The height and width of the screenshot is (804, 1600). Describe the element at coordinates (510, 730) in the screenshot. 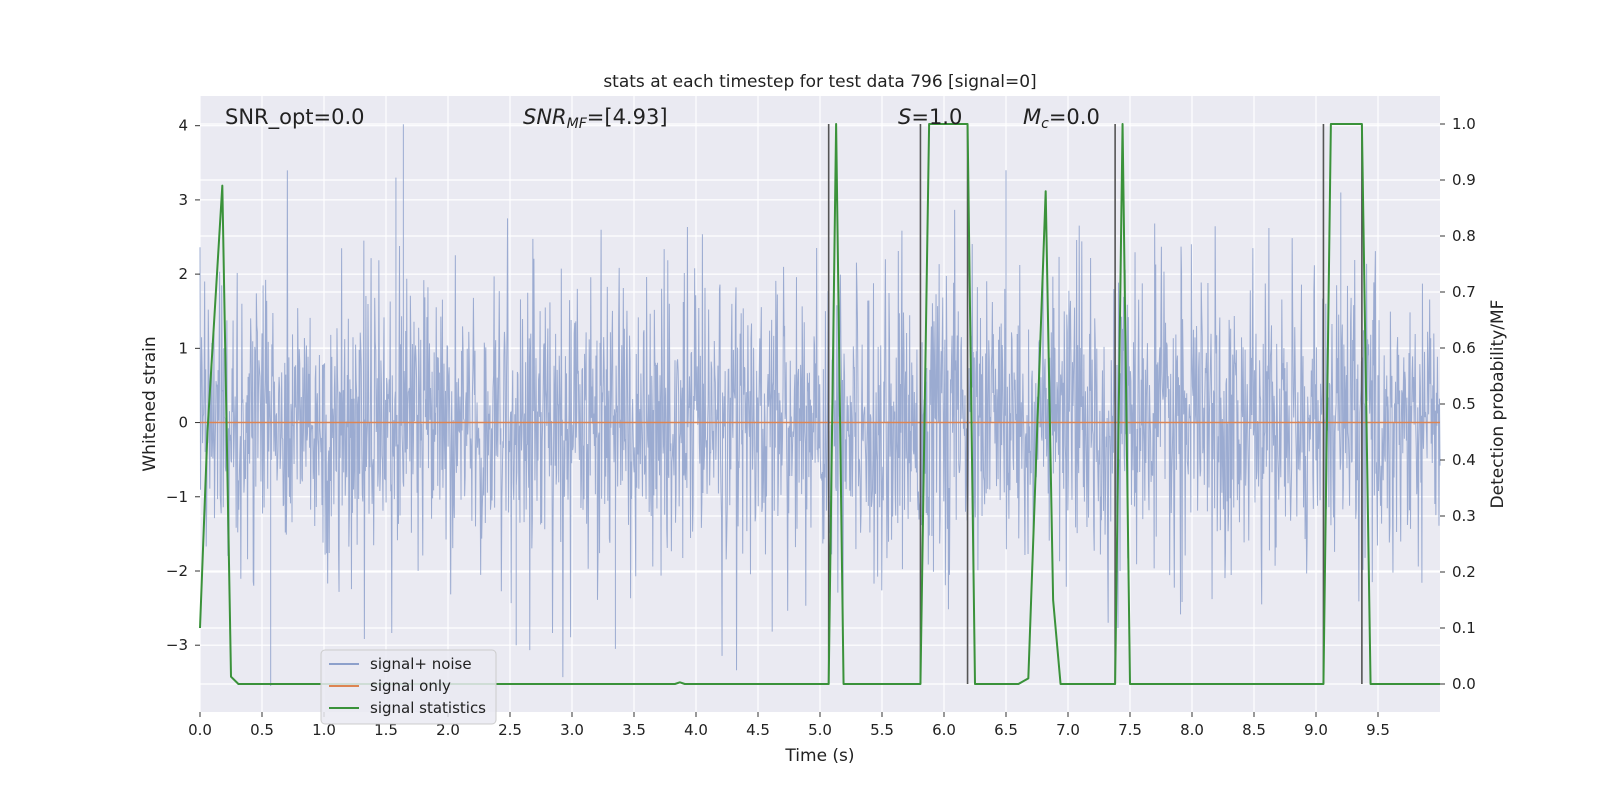

I see `x-tick-label: 2.5` at that location.